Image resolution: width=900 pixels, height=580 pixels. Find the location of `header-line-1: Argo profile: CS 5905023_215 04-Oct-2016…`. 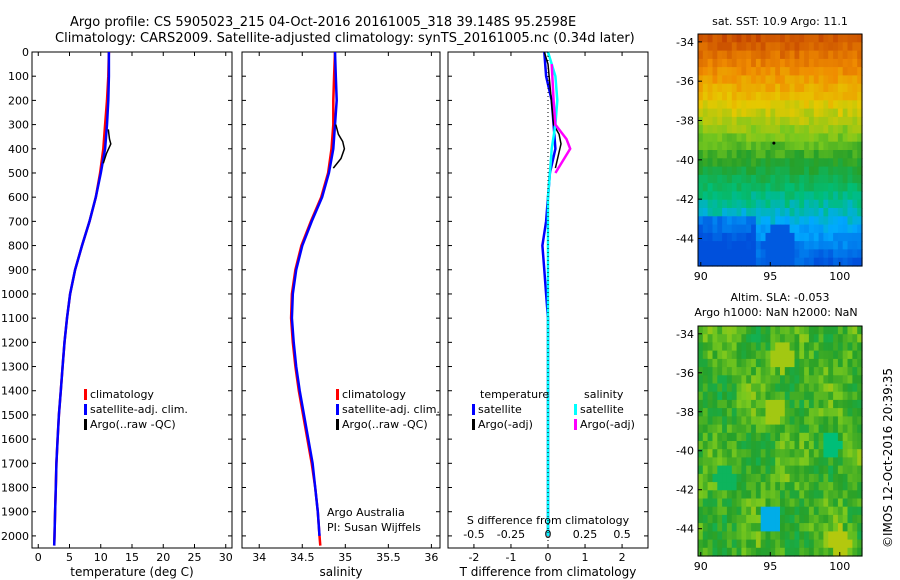

header-line-1: Argo profile: CS 5905023_215 04-Oct-2016… is located at coordinates (323, 22).